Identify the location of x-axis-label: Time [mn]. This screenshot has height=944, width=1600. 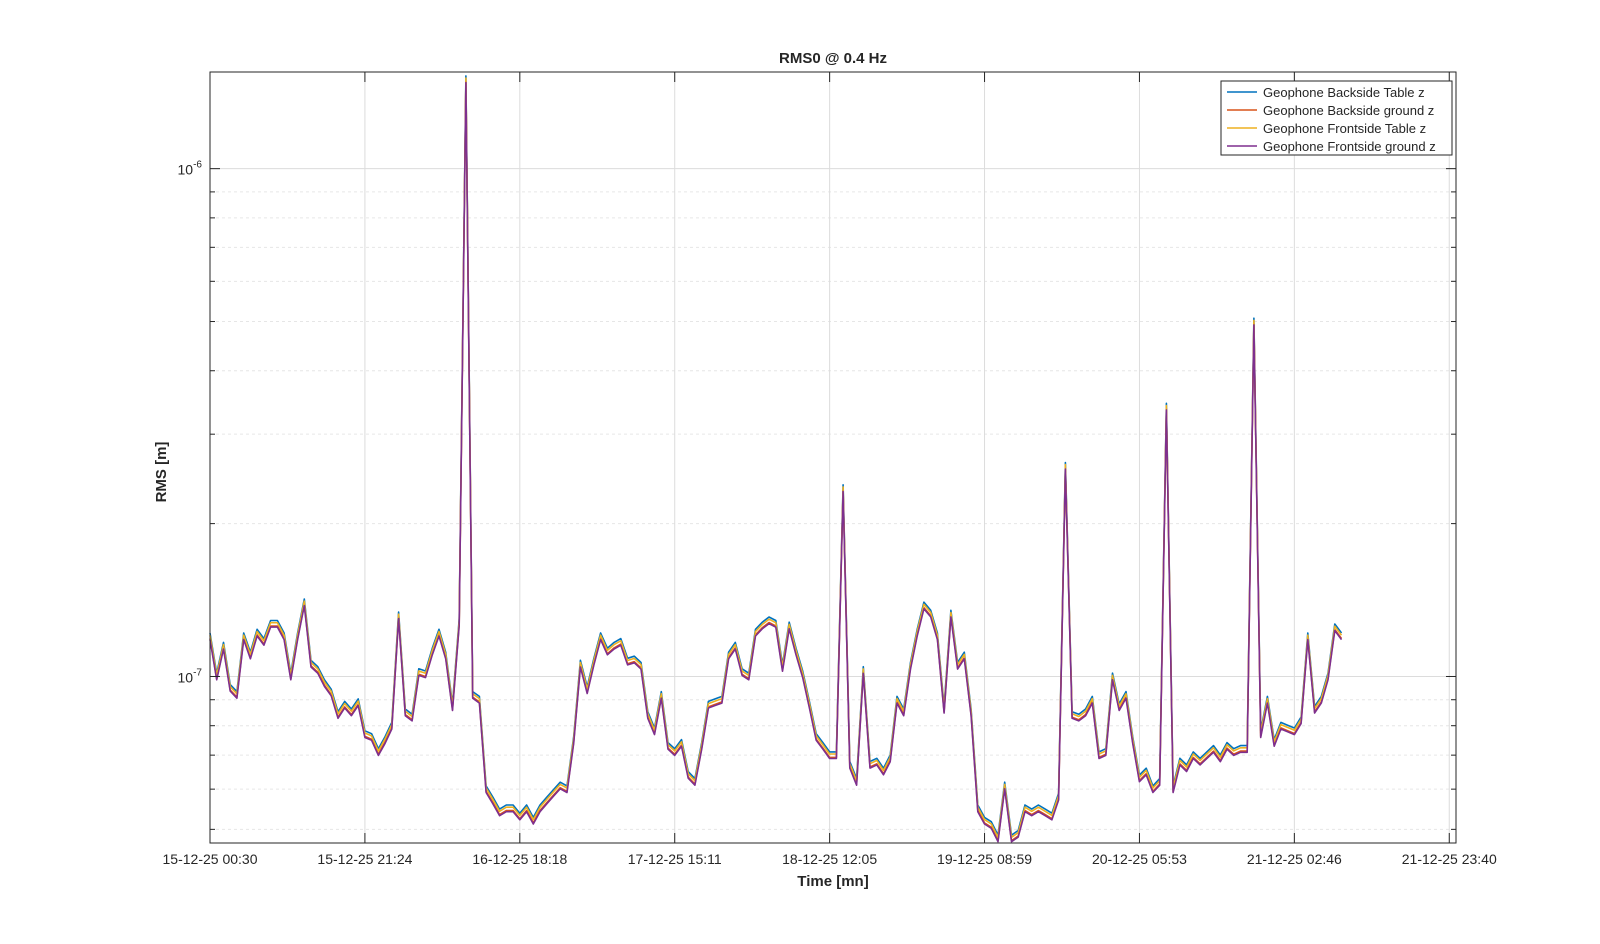
(832, 881).